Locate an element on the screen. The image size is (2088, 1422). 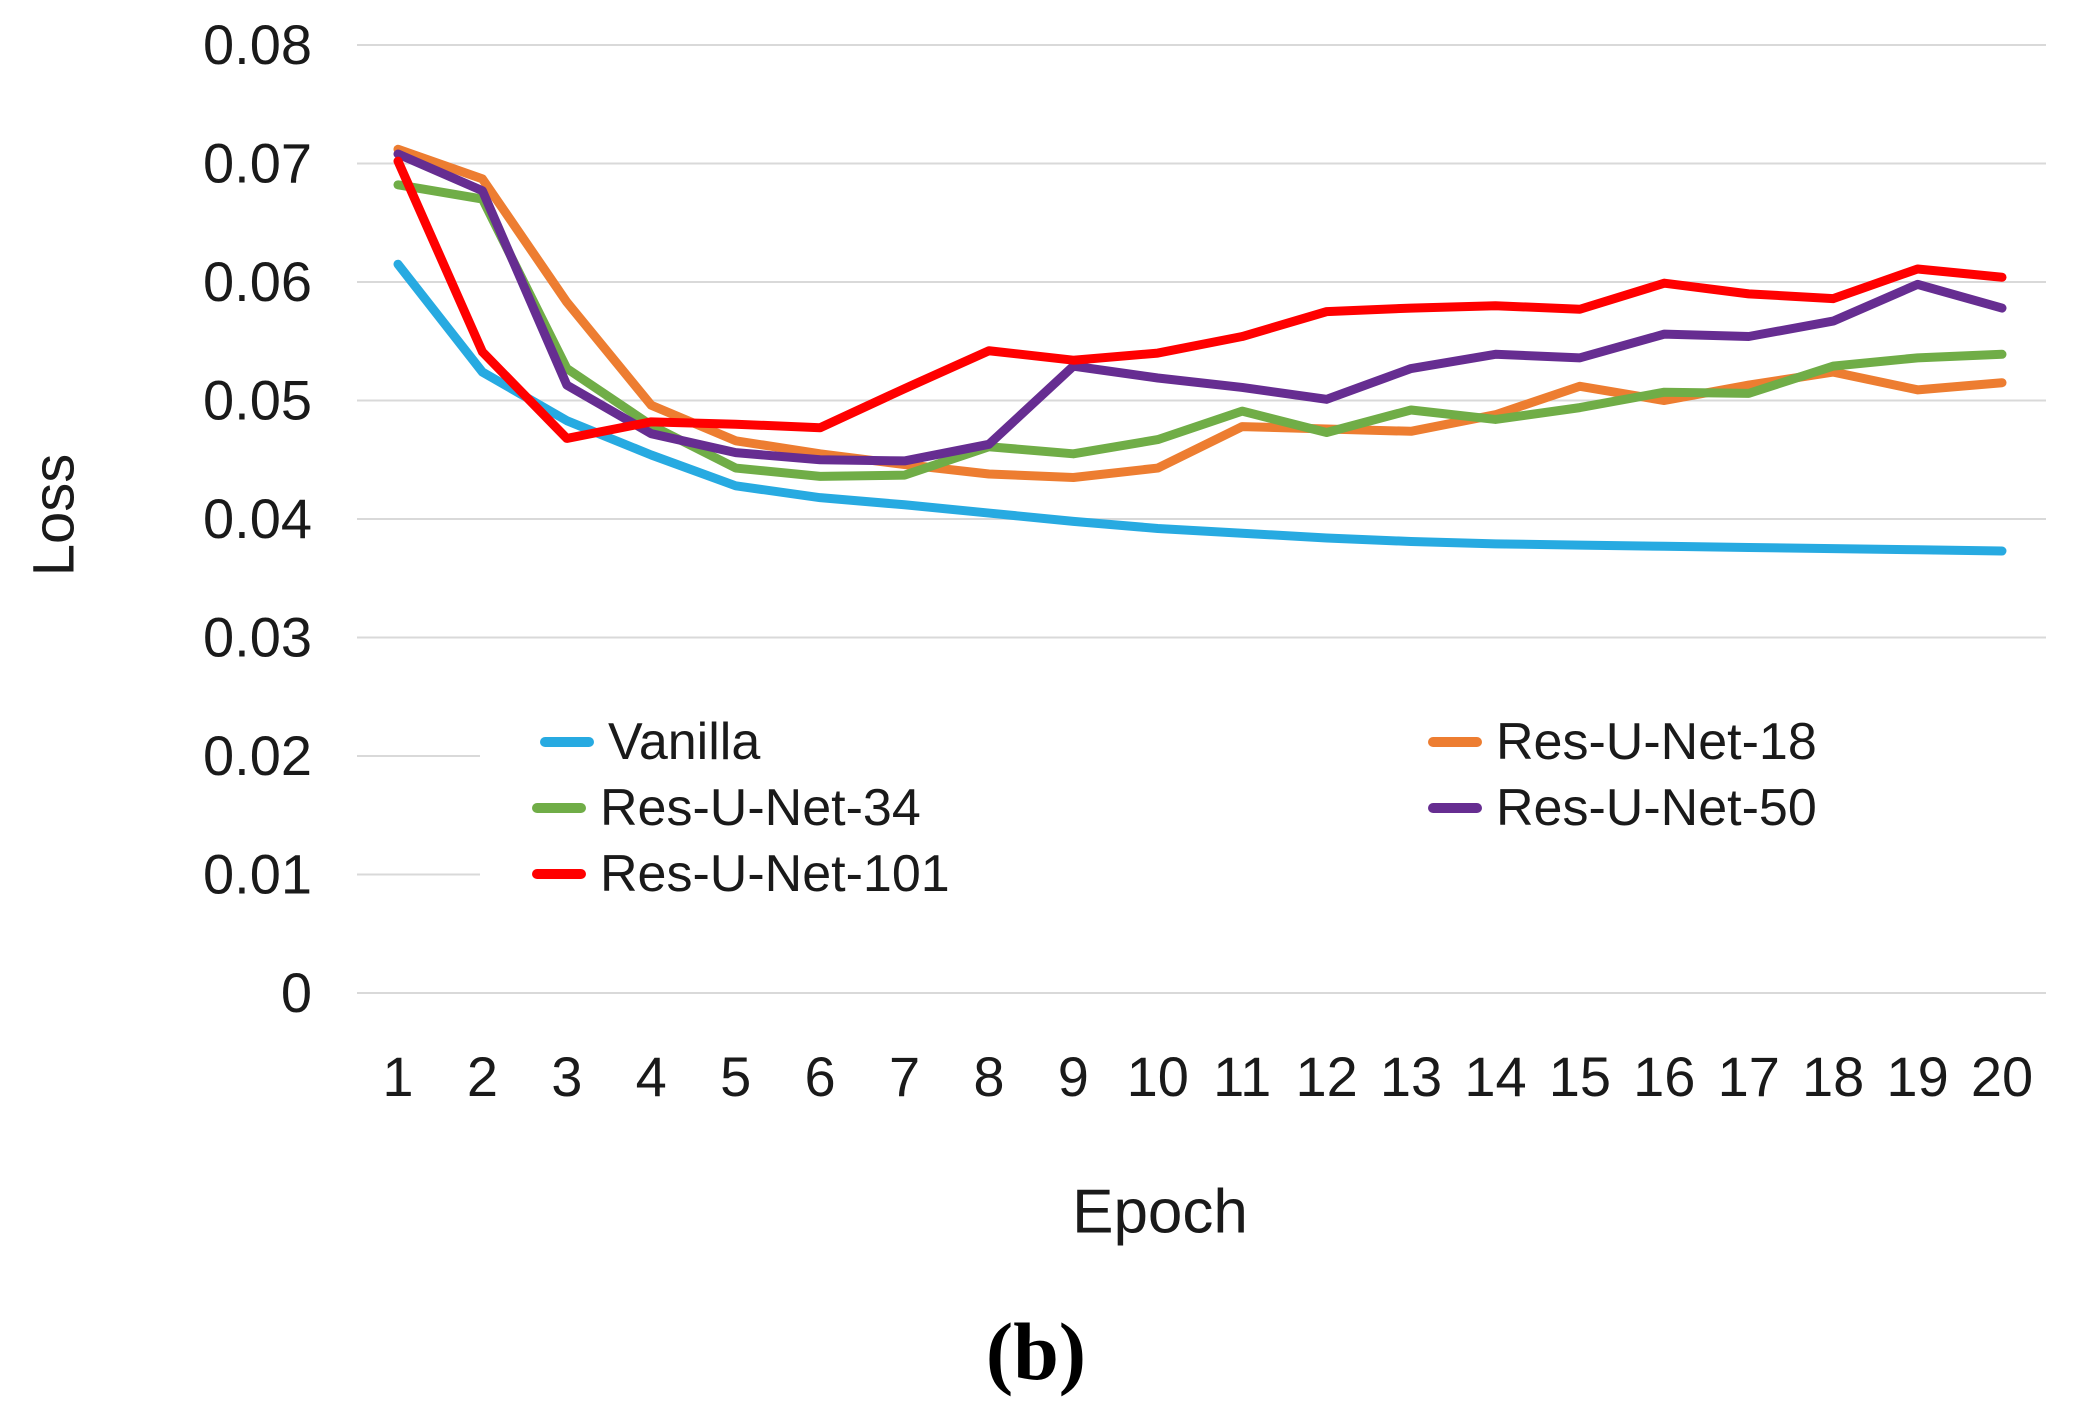
legend-item-res-u-net-18: Res-U-Net-18 is located at coordinates (1622, 742).